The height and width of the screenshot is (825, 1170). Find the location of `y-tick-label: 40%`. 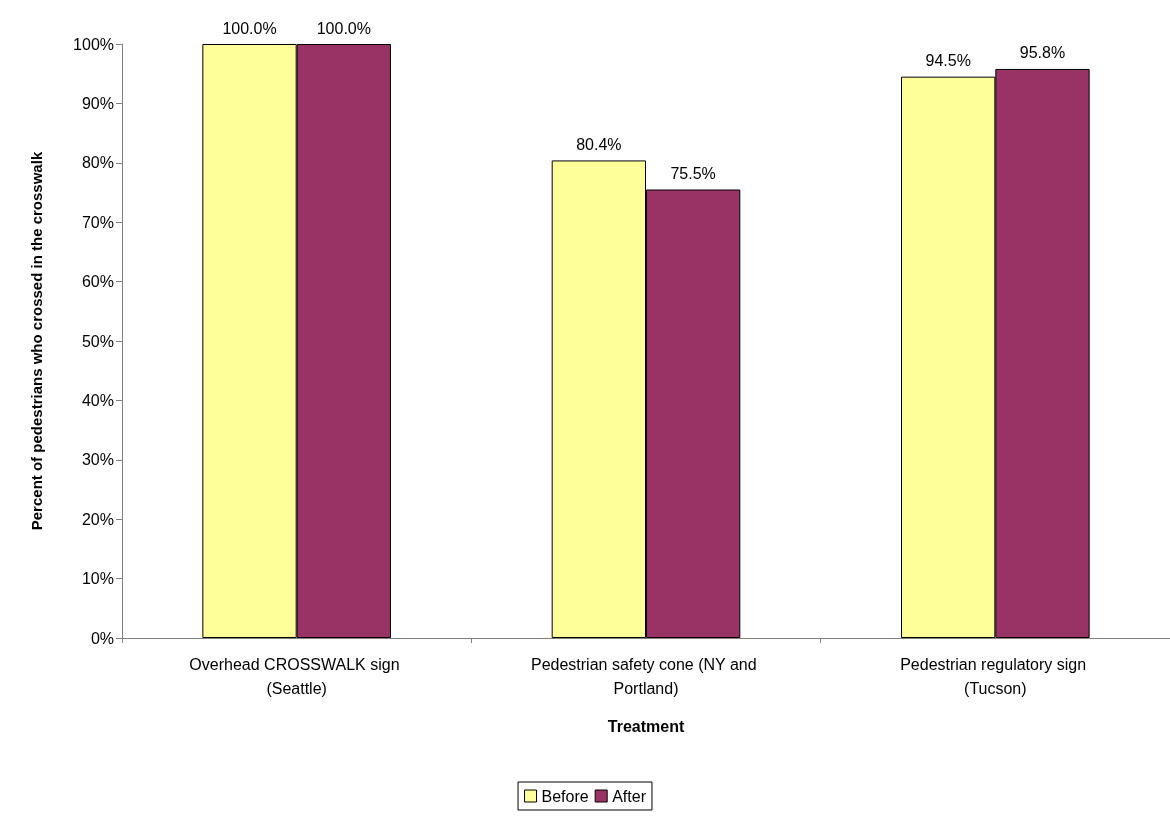

y-tick-label: 40% is located at coordinates (97, 400).